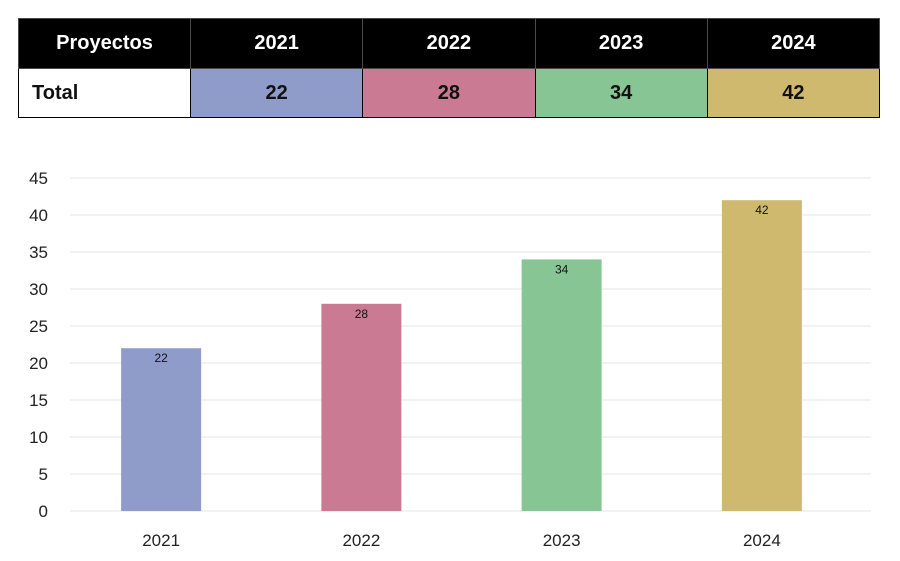 This screenshot has height=561, width=900. What do you see at coordinates (793, 93) in the screenshot?
I see `table-cell-value: 42` at bounding box center [793, 93].